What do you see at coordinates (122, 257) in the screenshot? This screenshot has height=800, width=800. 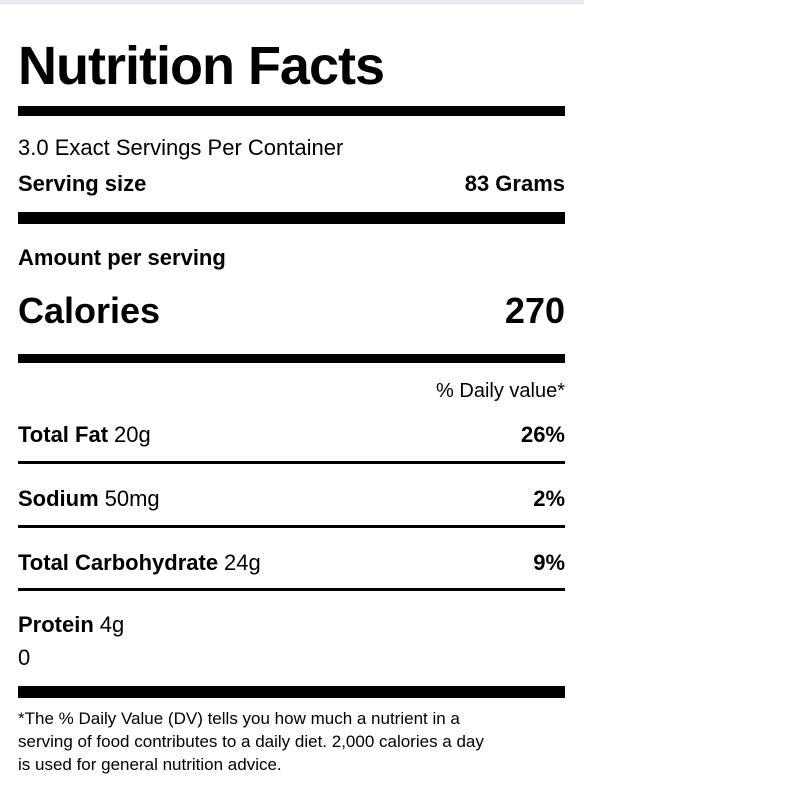 I see `amount-per-serving-label: Amount per serving` at bounding box center [122, 257].